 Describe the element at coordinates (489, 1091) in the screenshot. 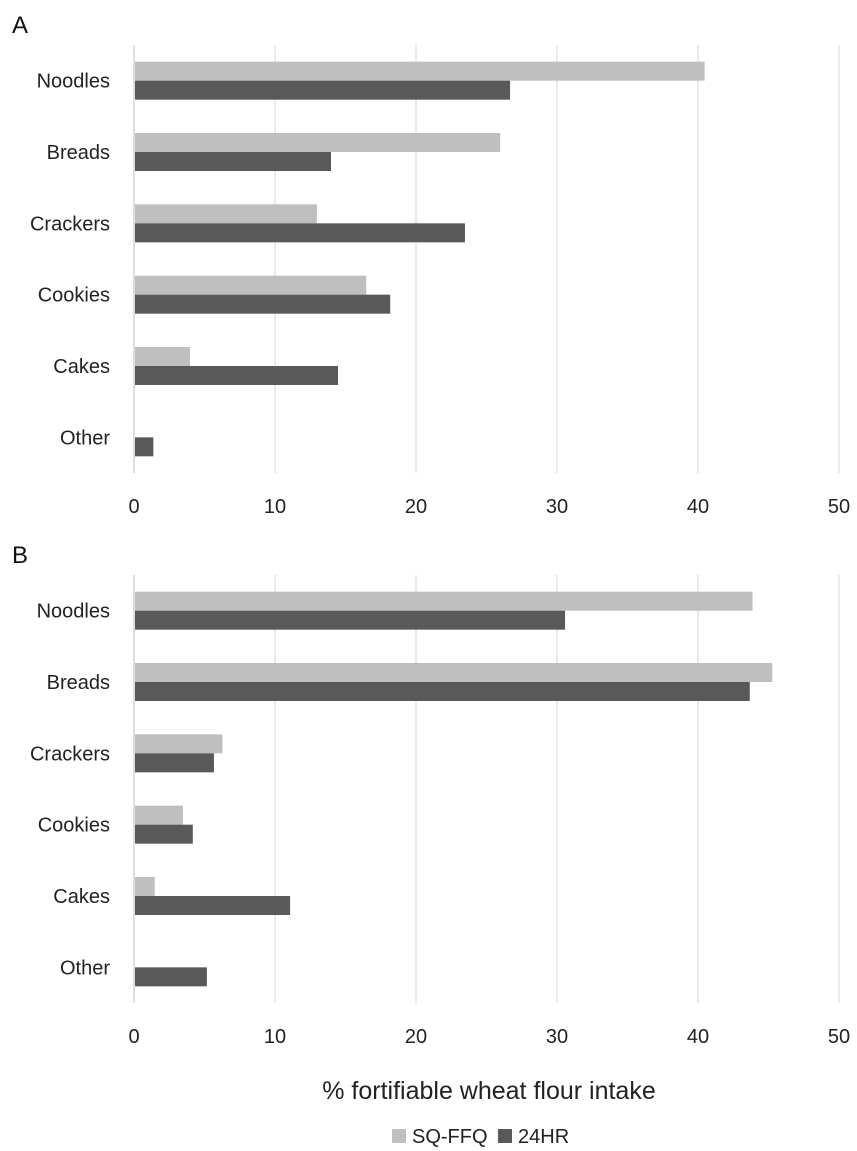

I see `x-axis-title: % fortifiable wheat flour intake` at that location.